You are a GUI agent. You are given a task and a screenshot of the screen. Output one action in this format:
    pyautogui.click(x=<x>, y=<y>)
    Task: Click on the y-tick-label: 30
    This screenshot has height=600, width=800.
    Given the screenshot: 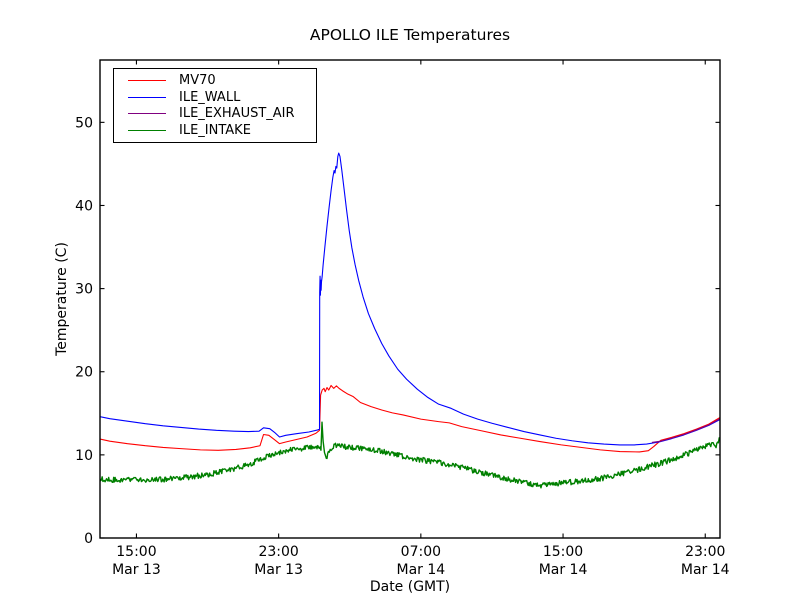 What is the action you would take?
    pyautogui.click(x=84, y=290)
    